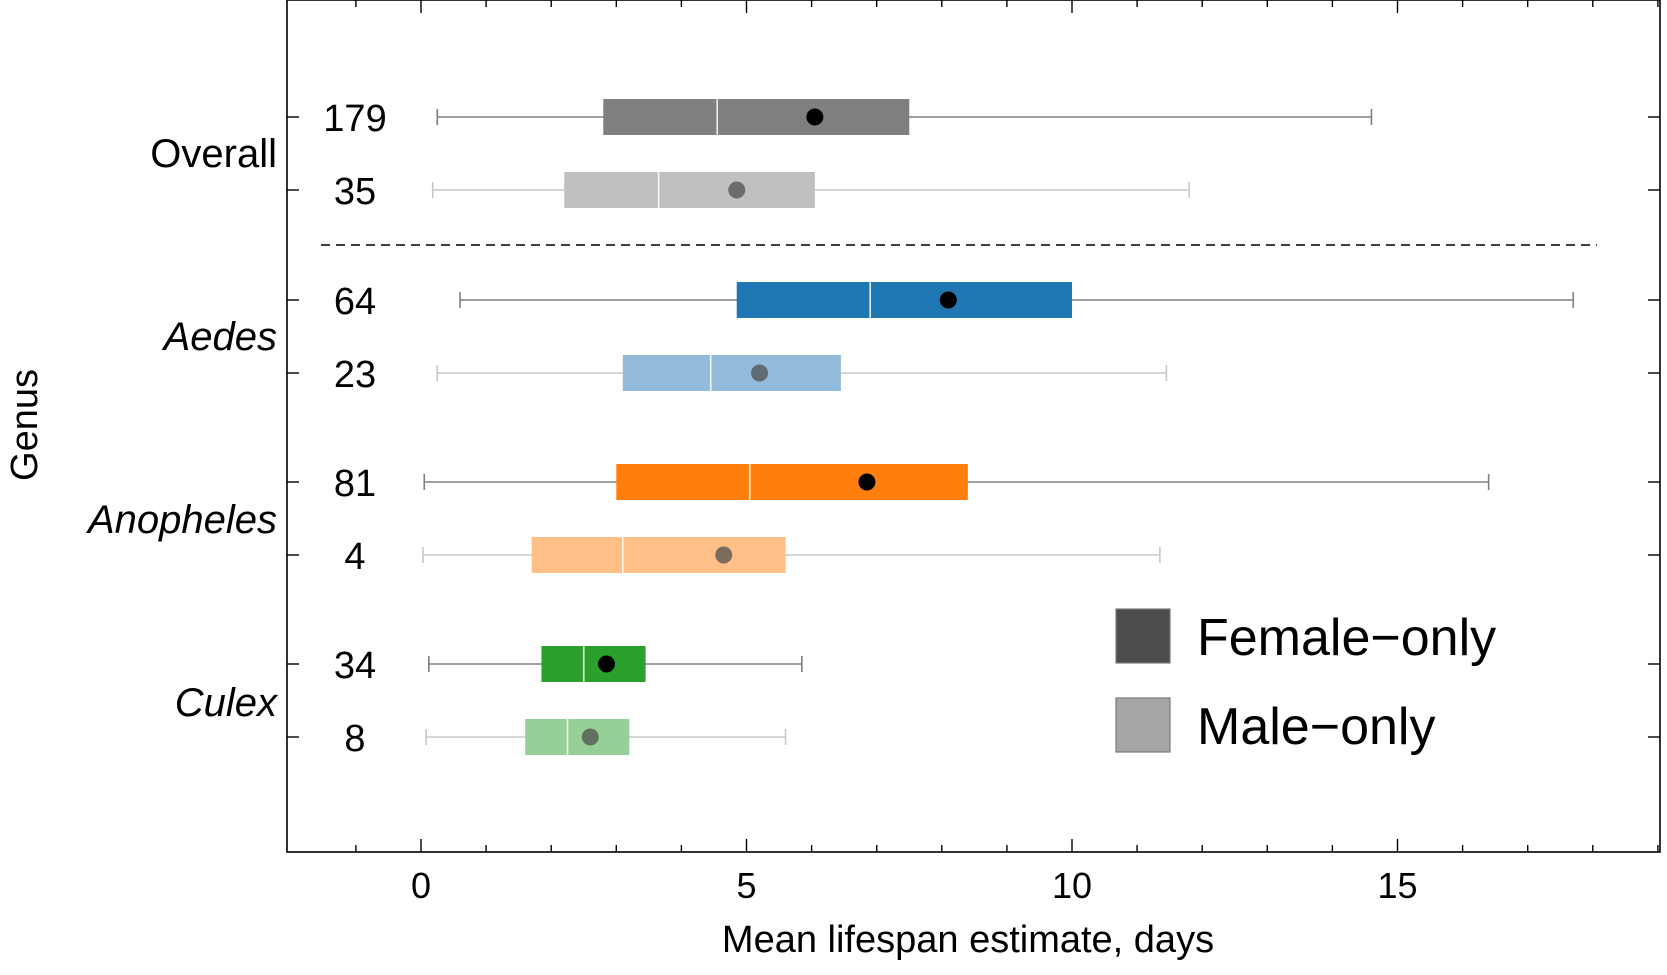  Describe the element at coordinates (968, 940) in the screenshot. I see `x-axis-title: Mean lifespan estimate, days` at that location.